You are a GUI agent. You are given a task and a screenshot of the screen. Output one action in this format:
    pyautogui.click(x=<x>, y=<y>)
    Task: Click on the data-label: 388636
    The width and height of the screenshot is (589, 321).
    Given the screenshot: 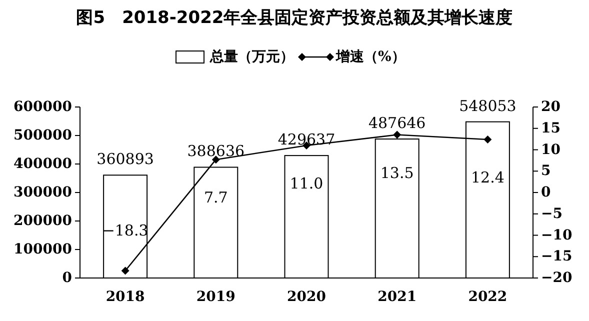 What is the action you would take?
    pyautogui.click(x=216, y=151)
    